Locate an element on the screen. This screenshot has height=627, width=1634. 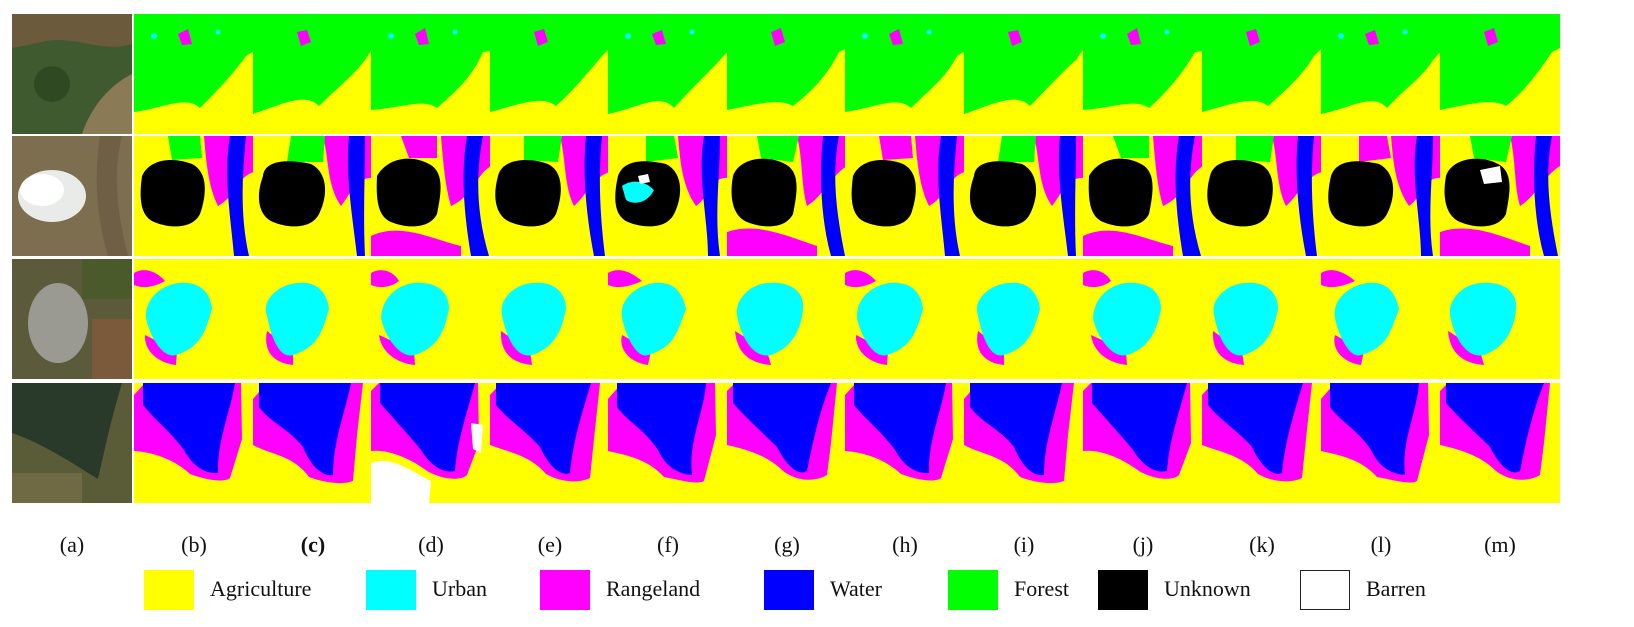
legend-label: Water is located at coordinates (856, 588).